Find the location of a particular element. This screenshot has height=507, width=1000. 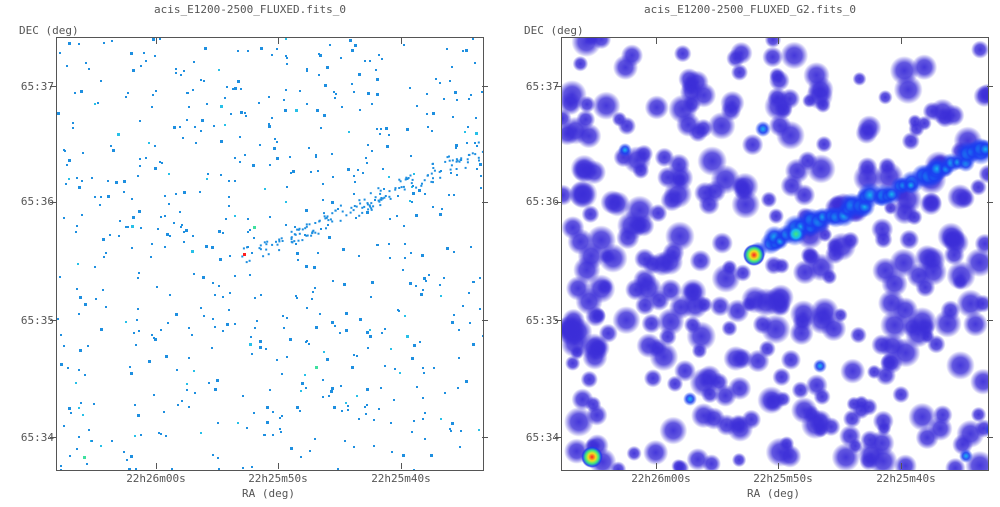

left-x-axis-label: RA (deg) is located at coordinates (268, 493).